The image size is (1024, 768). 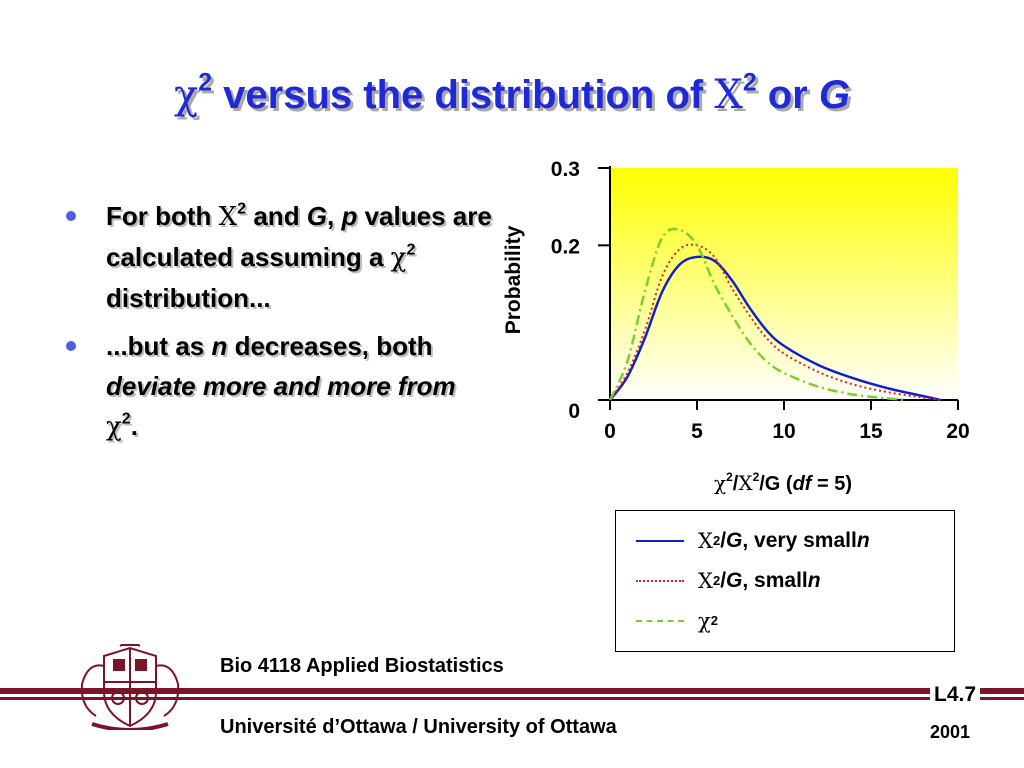 I want to click on legend-text: , small, so click(x=775, y=580).